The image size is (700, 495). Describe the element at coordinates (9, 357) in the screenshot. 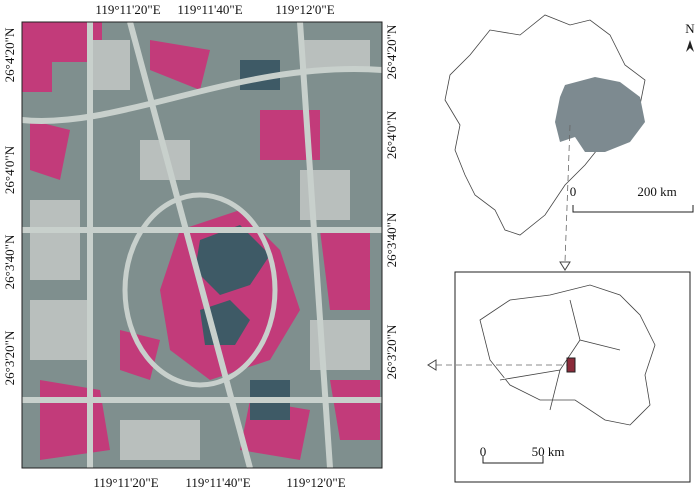

I see `left-label: 26°3'20"N` at that location.